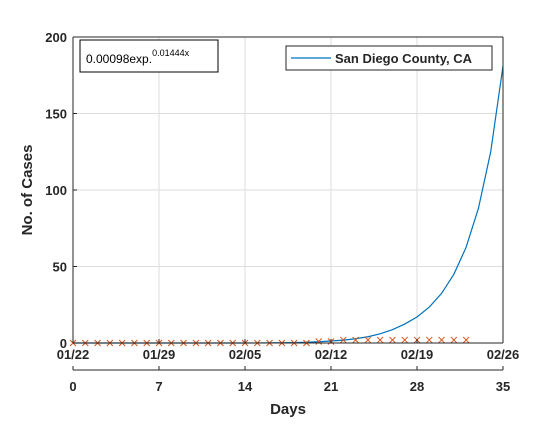 Image resolution: width=560 pixels, height=425 pixels. I want to click on annotation-text: 0.00098exp.0.01444x, so click(138, 57).